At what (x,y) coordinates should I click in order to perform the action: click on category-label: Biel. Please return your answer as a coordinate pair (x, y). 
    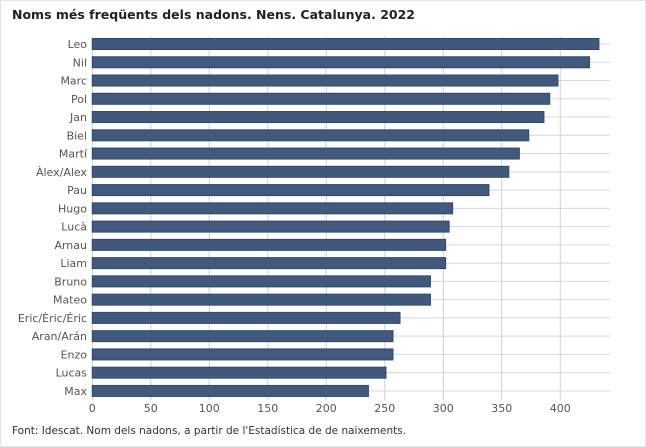
    Looking at the image, I should click on (77, 135).